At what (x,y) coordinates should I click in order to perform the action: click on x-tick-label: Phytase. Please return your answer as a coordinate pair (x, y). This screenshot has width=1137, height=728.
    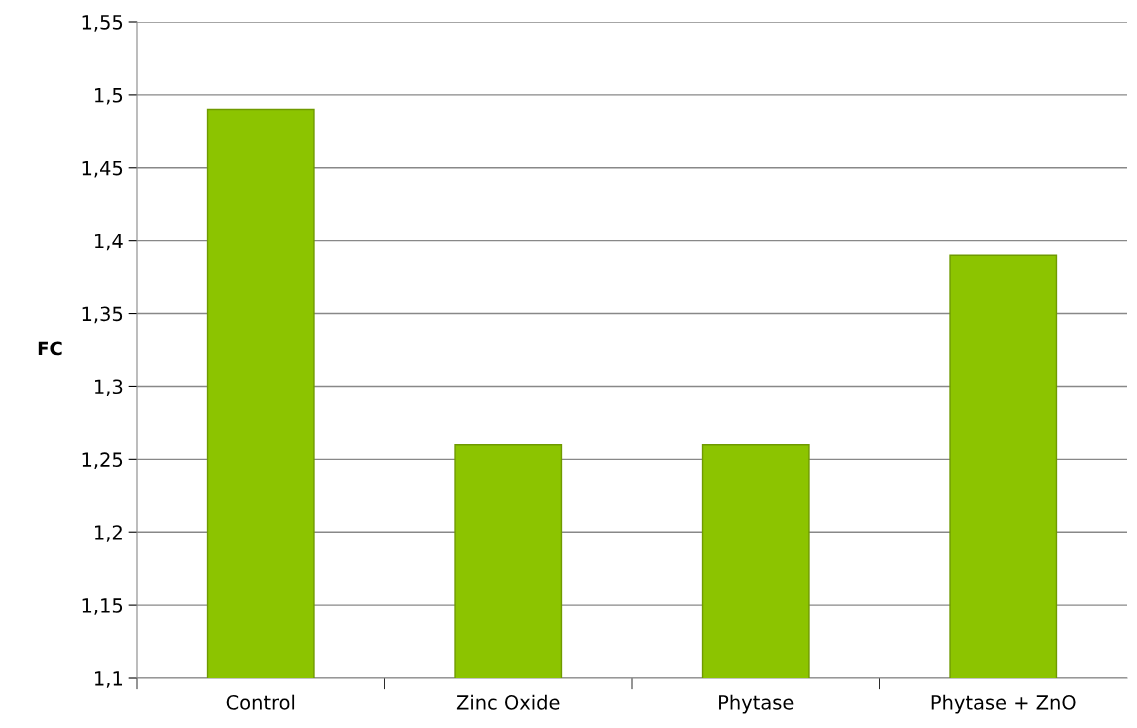
    Looking at the image, I should click on (756, 704).